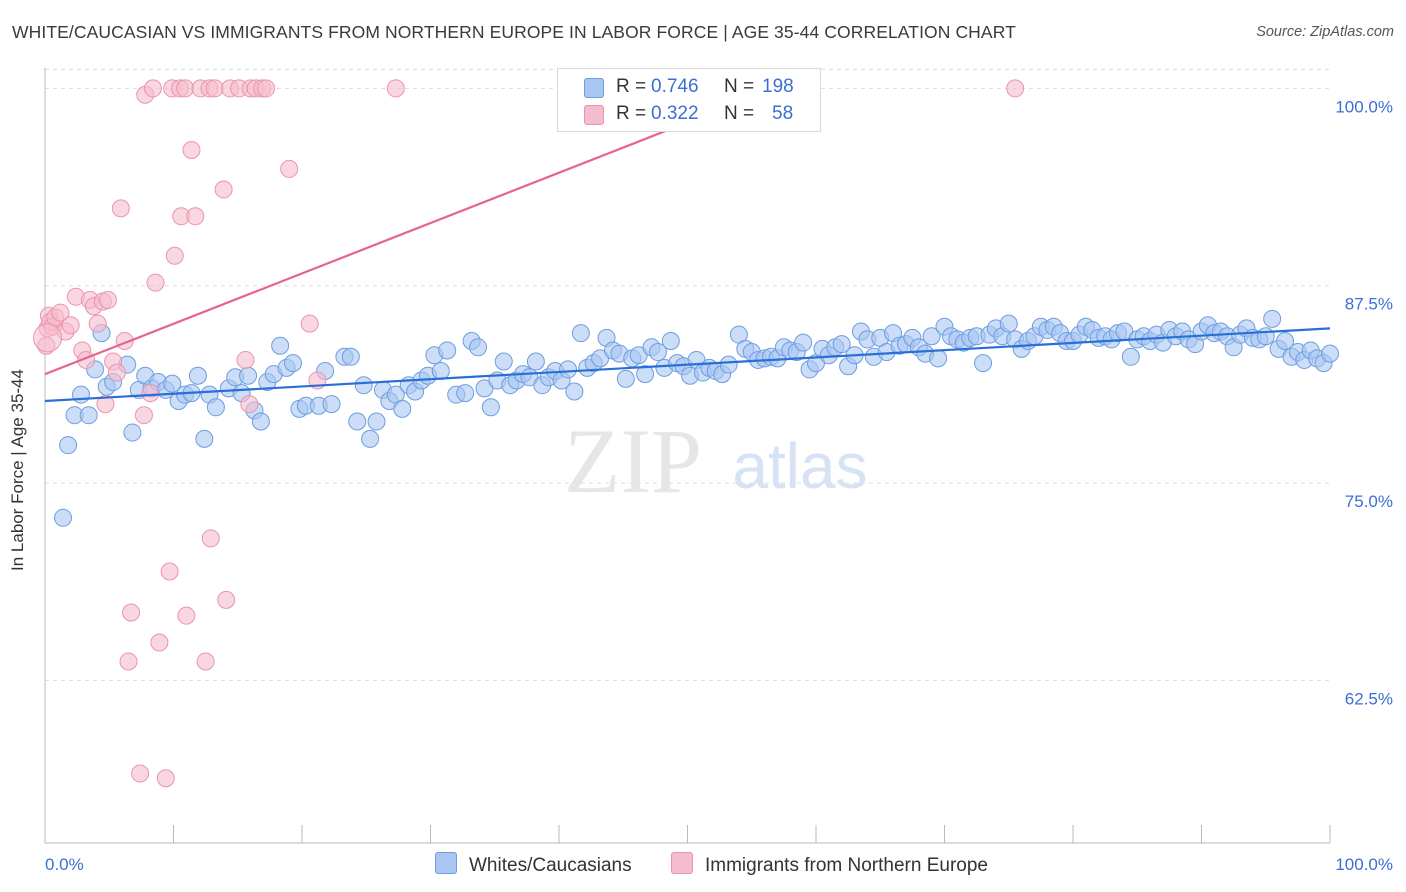 Image resolution: width=1406 pixels, height=892 pixels. What do you see at coordinates (778, 86) in the screenshot?
I see `legend-n-value: 198` at bounding box center [778, 86].